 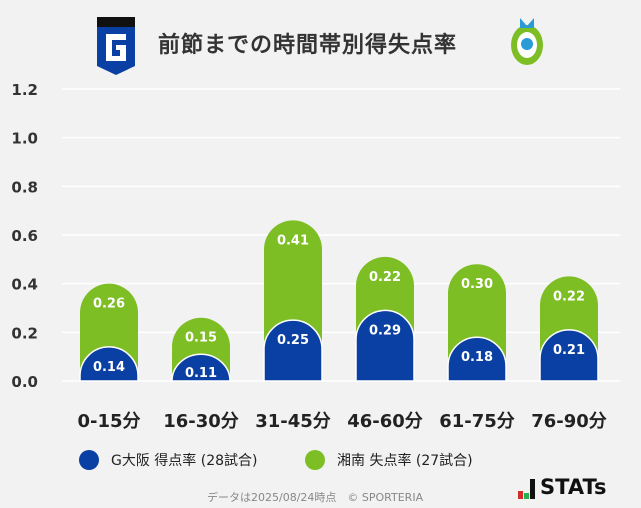 I want to click on legend-item-gamba: G大阪 得点率 (28試合), so click(x=168, y=460).